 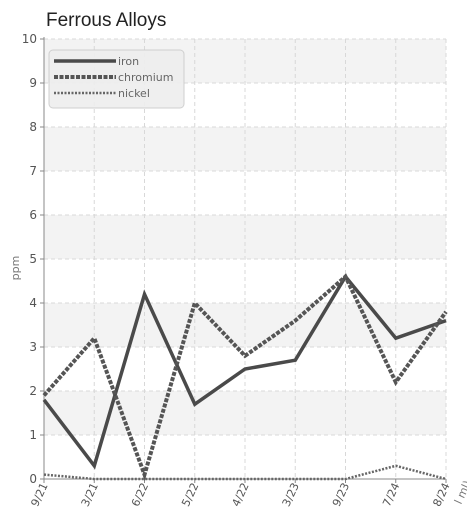 I want to click on x-tick-labels: 9/21 3/21 6/22 5/22 4/22 3/23 9/23 7/24 8/24, so click(x=240, y=495).